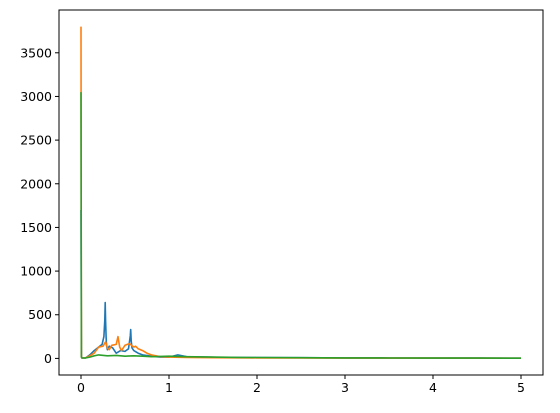  I want to click on x-tick-label: 1, so click(169, 387).